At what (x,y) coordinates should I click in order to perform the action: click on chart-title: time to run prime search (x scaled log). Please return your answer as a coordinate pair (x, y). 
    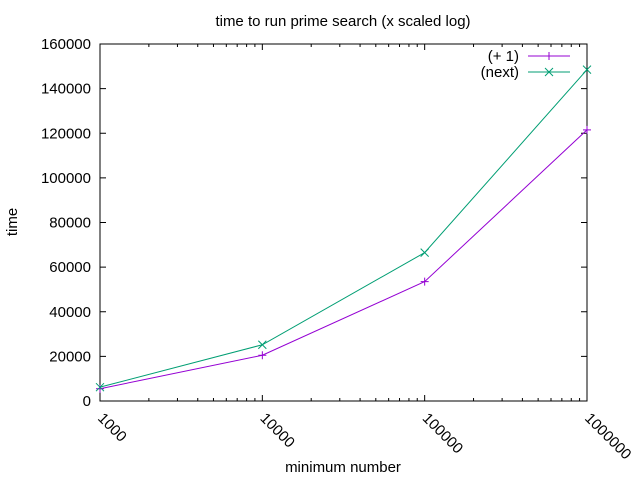
    Looking at the image, I should click on (342, 21).